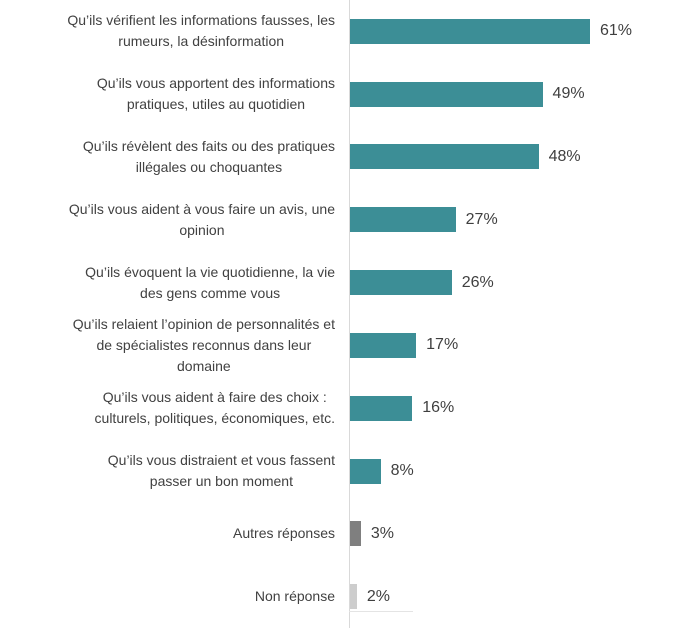 This screenshot has width=689, height=641. I want to click on category-label-cell: Non réponse, so click(174, 596).